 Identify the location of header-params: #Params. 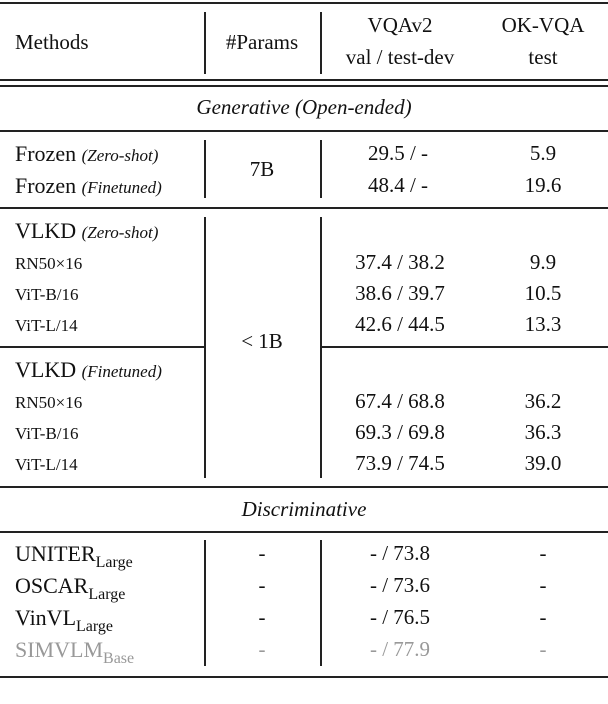
(262, 42).